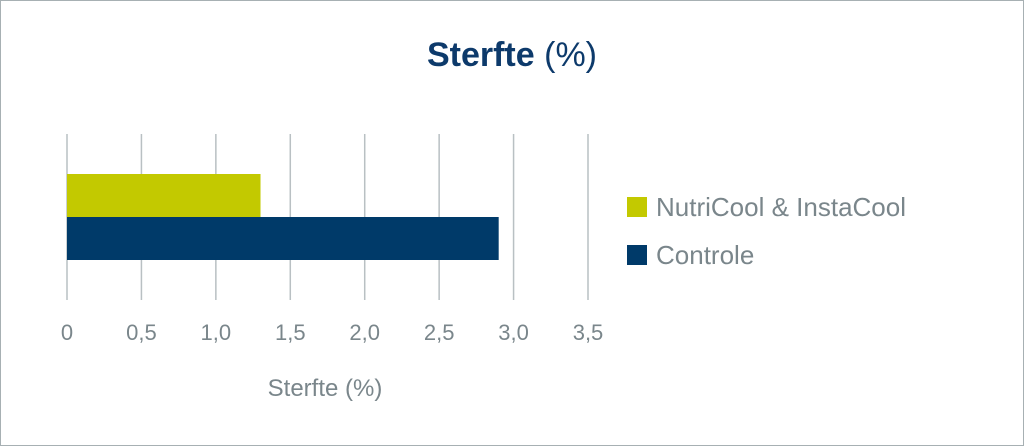  What do you see at coordinates (164, 195) in the screenshot?
I see `bar-nutricool` at bounding box center [164, 195].